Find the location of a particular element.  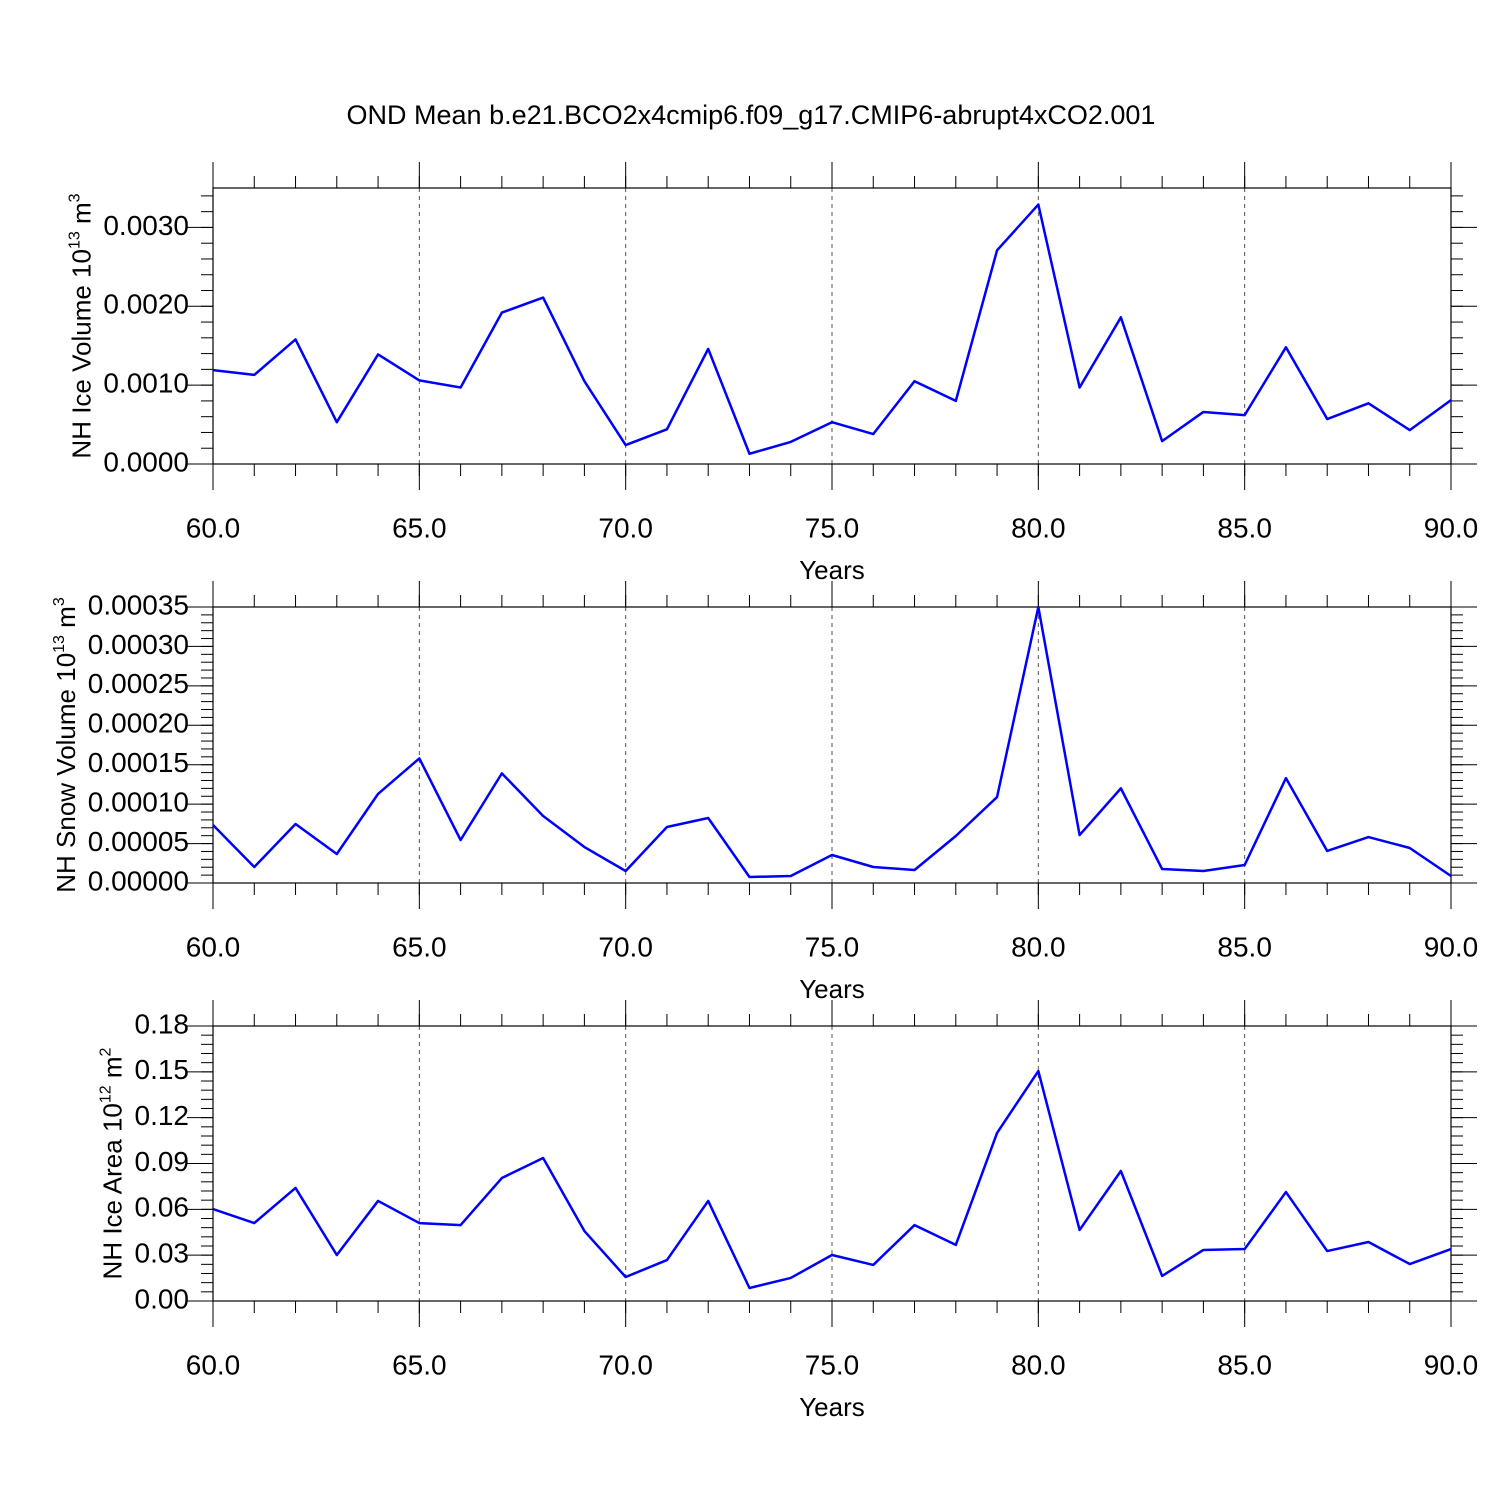

y-tick-label: 0.00 is located at coordinates (162, 1298).